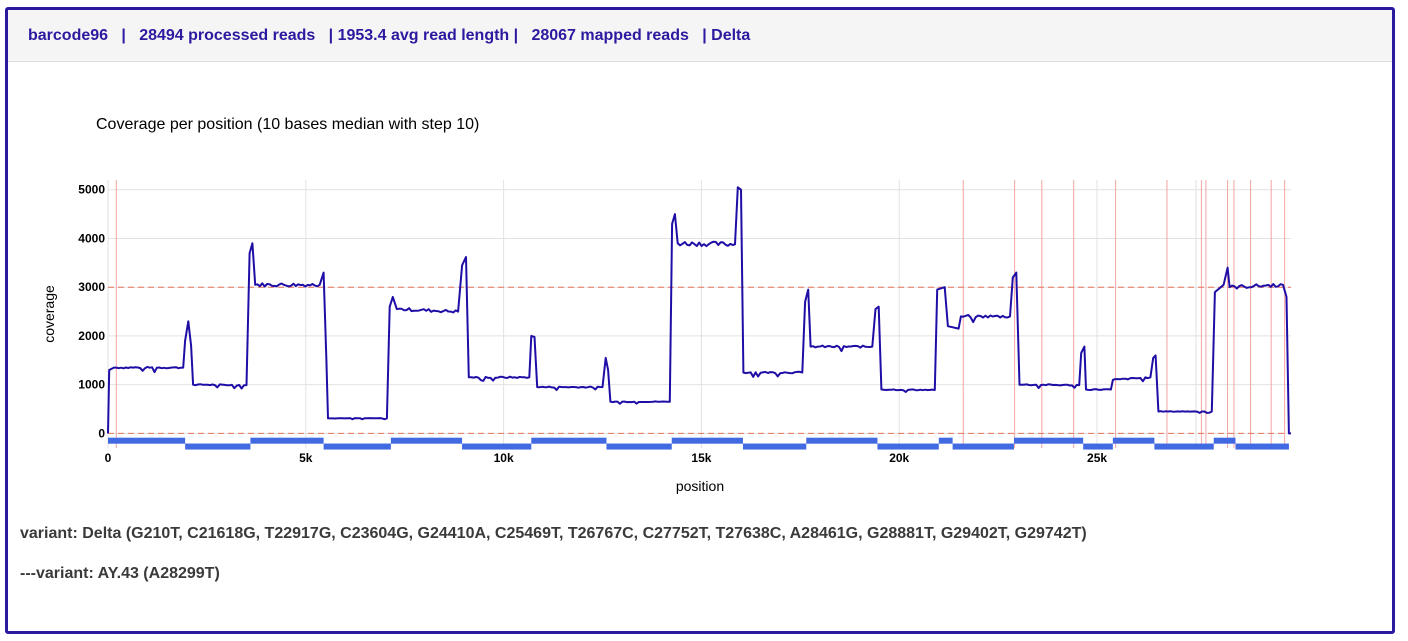  I want to click on y-tick-label-2: 2000, so click(91, 336).